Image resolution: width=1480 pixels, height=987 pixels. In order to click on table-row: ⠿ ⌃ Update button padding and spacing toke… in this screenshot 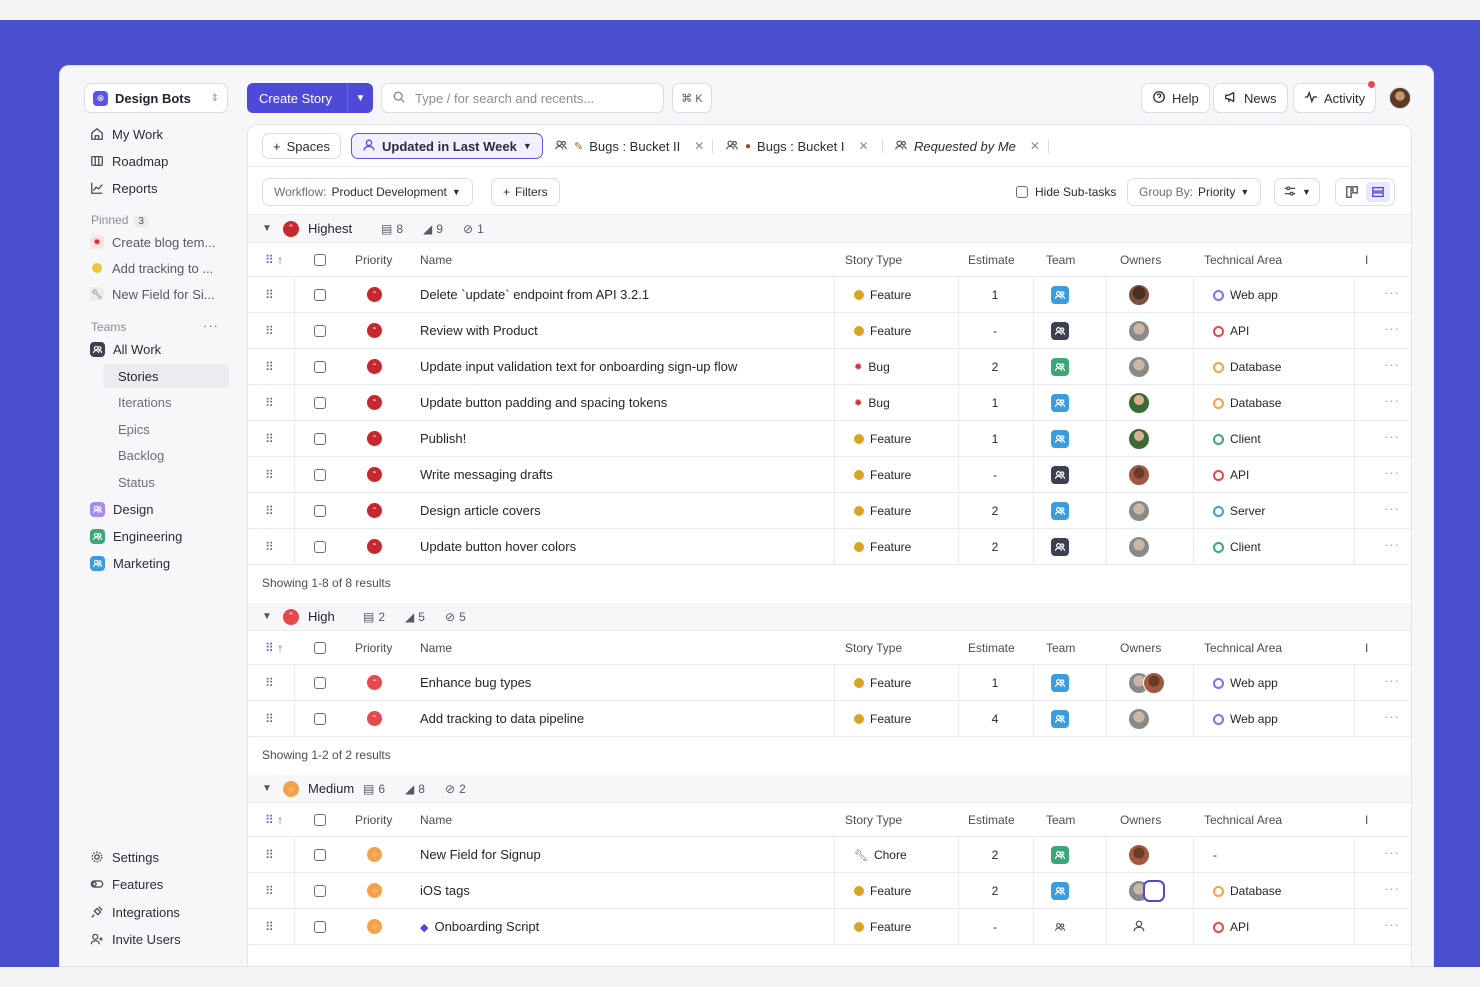, I will do `click(829, 403)`.